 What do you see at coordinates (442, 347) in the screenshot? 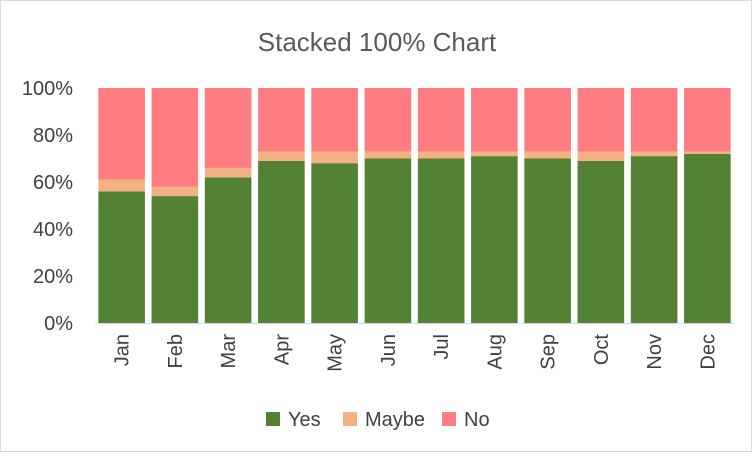
I see `x-tick-label: Jul` at bounding box center [442, 347].